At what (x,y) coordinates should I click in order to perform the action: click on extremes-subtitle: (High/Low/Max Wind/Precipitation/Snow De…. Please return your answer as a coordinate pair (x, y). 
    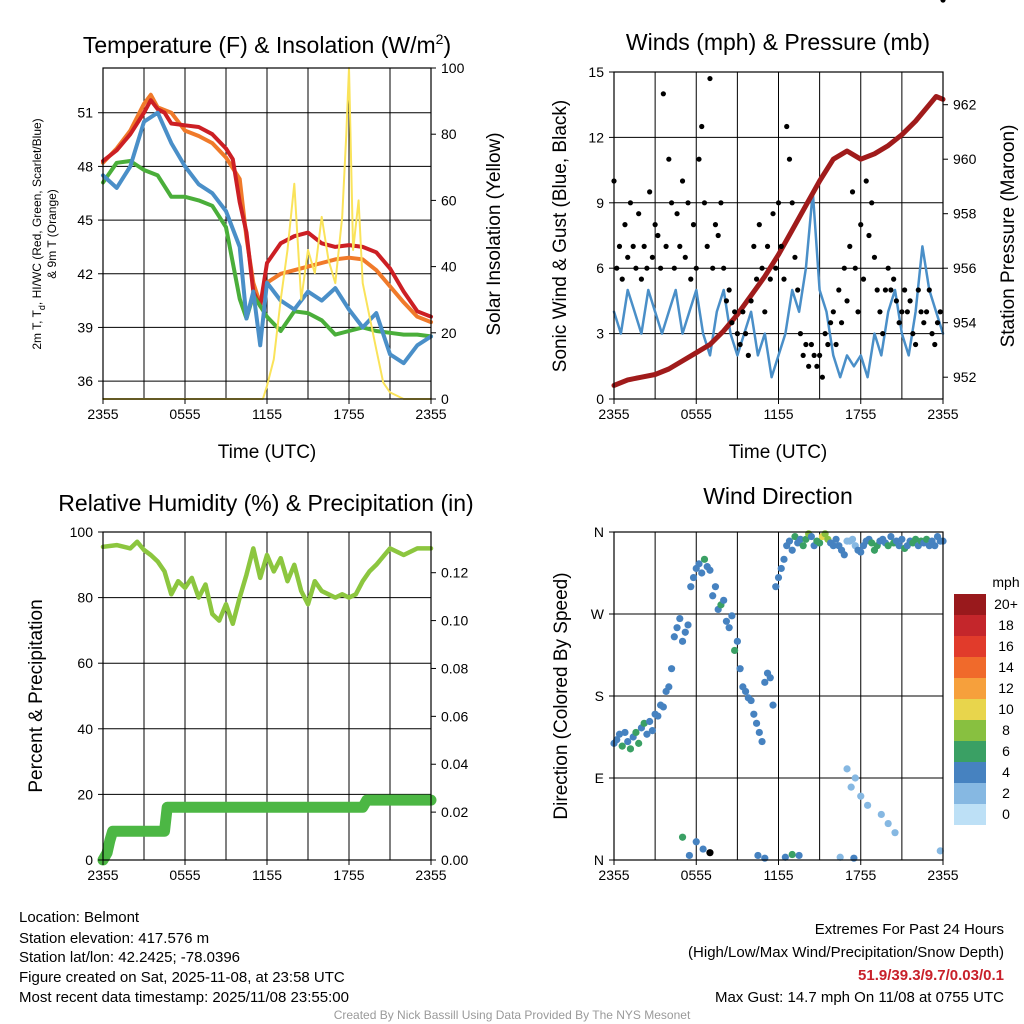
    Looking at the image, I should click on (846, 952).